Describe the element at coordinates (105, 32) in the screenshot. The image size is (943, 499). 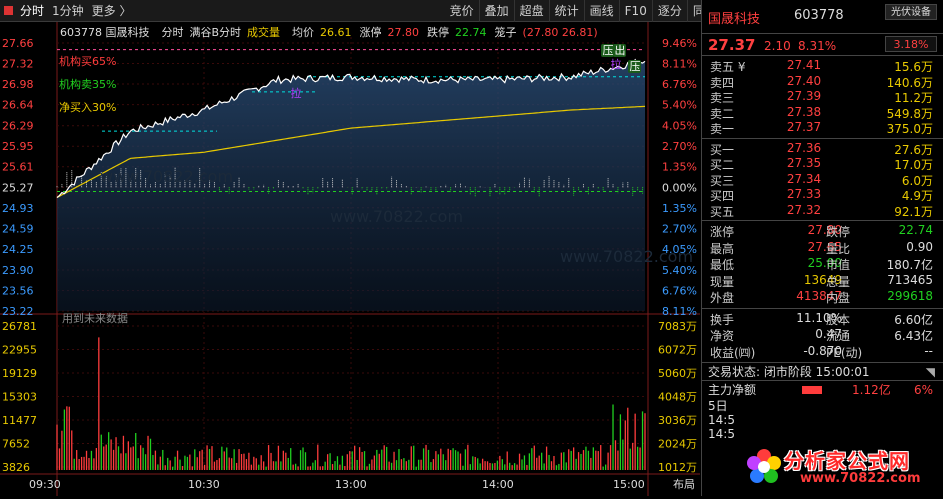
I see `chart-info-text: 603778 国晟科技` at that location.